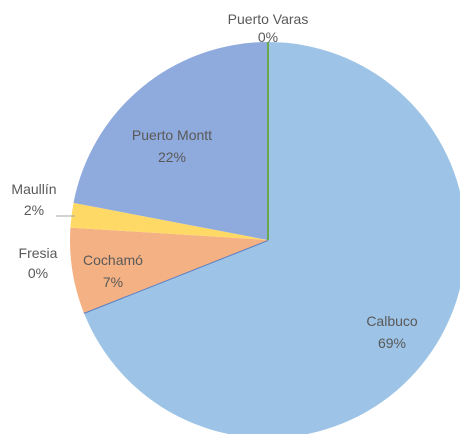  Describe the element at coordinates (392, 343) in the screenshot. I see `slice-percent-calbuco: 69%` at that location.